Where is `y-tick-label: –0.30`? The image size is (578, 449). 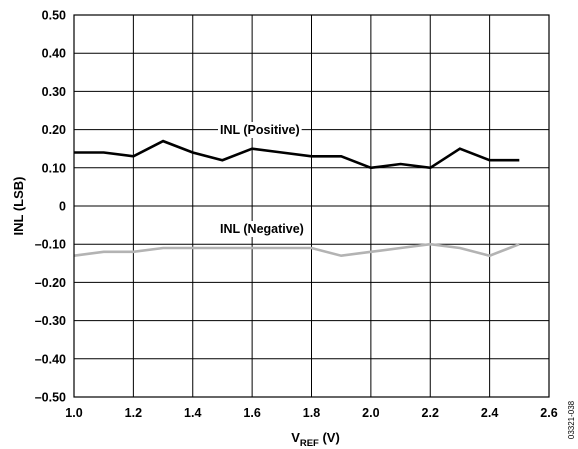 y-tick-label: –0.30 is located at coordinates (50, 321).